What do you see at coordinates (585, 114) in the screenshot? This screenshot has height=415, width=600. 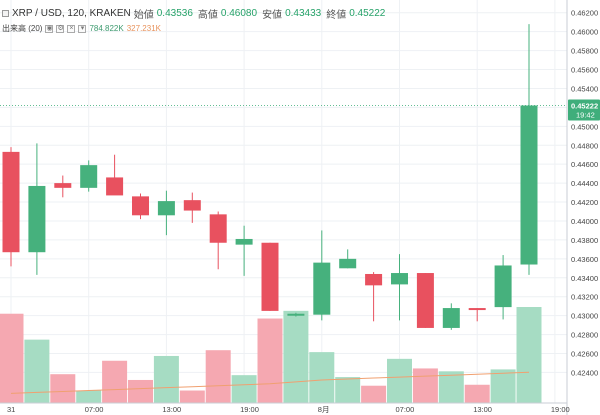 I see `price-tag-countdown: 19:42` at bounding box center [585, 114].